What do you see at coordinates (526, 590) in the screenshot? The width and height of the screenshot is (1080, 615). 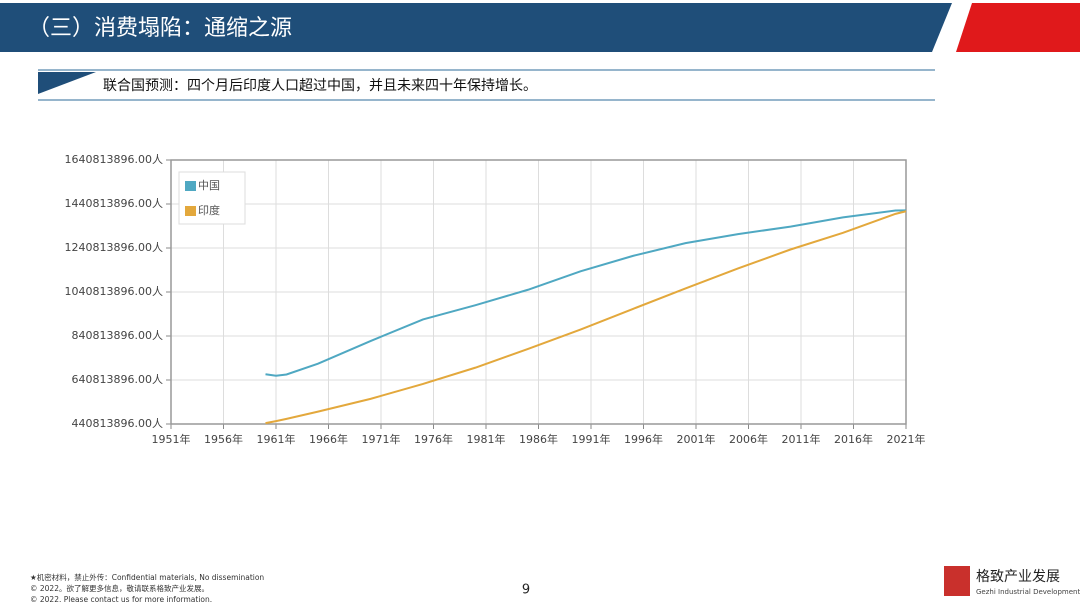 I see `page-number: 9` at bounding box center [526, 590].